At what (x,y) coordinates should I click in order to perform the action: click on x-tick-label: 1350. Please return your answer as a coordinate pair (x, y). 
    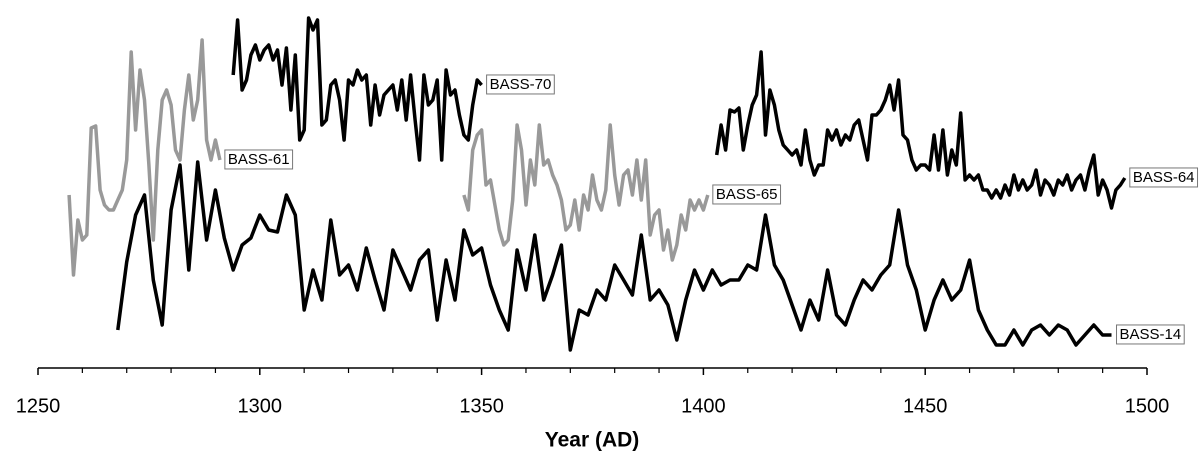
    Looking at the image, I should click on (481, 406).